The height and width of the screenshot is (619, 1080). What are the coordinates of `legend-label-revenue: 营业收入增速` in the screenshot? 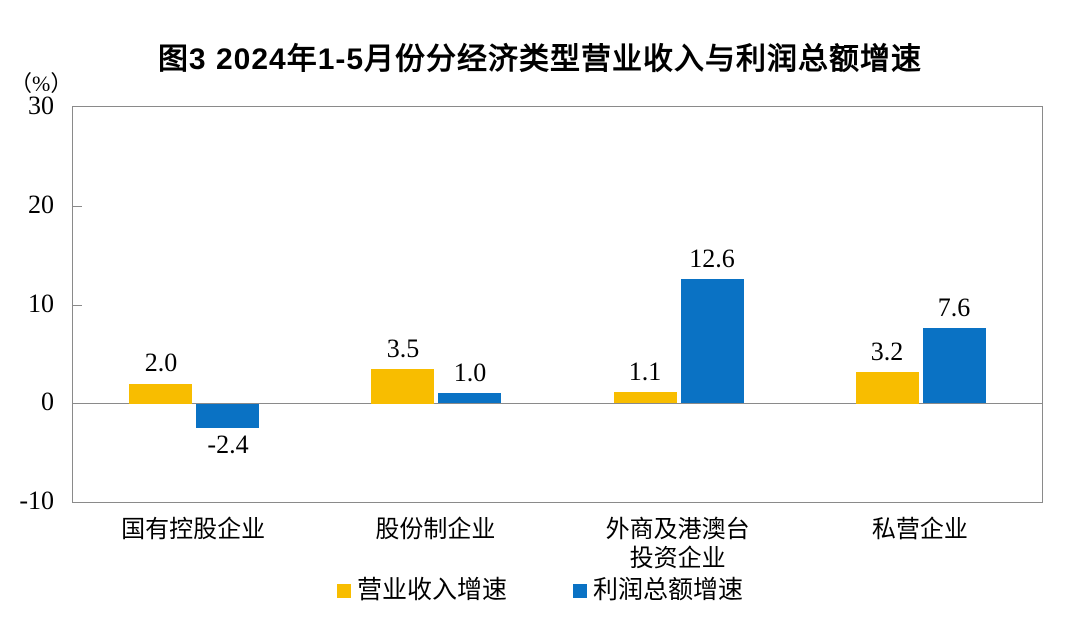 It's located at (431, 590).